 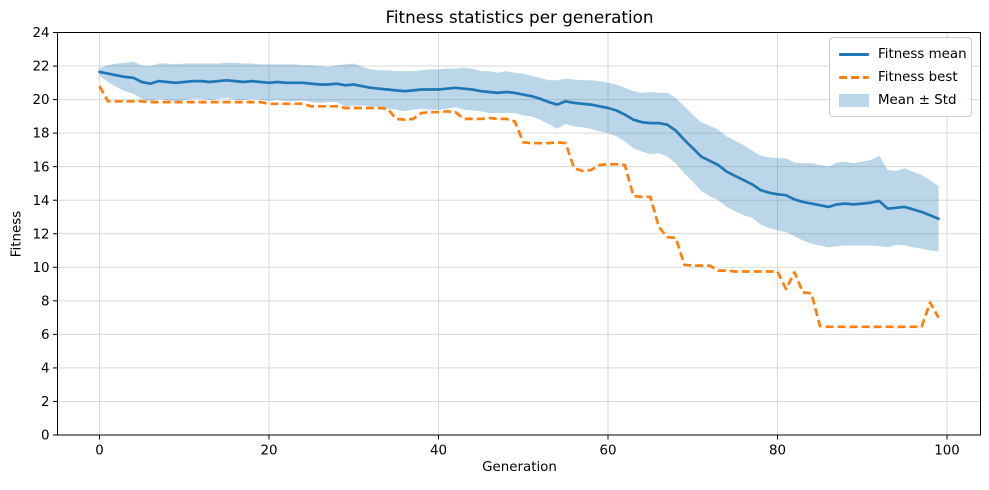 What do you see at coordinates (40, 268) in the screenshot?
I see `y-tick-label: 10` at bounding box center [40, 268].